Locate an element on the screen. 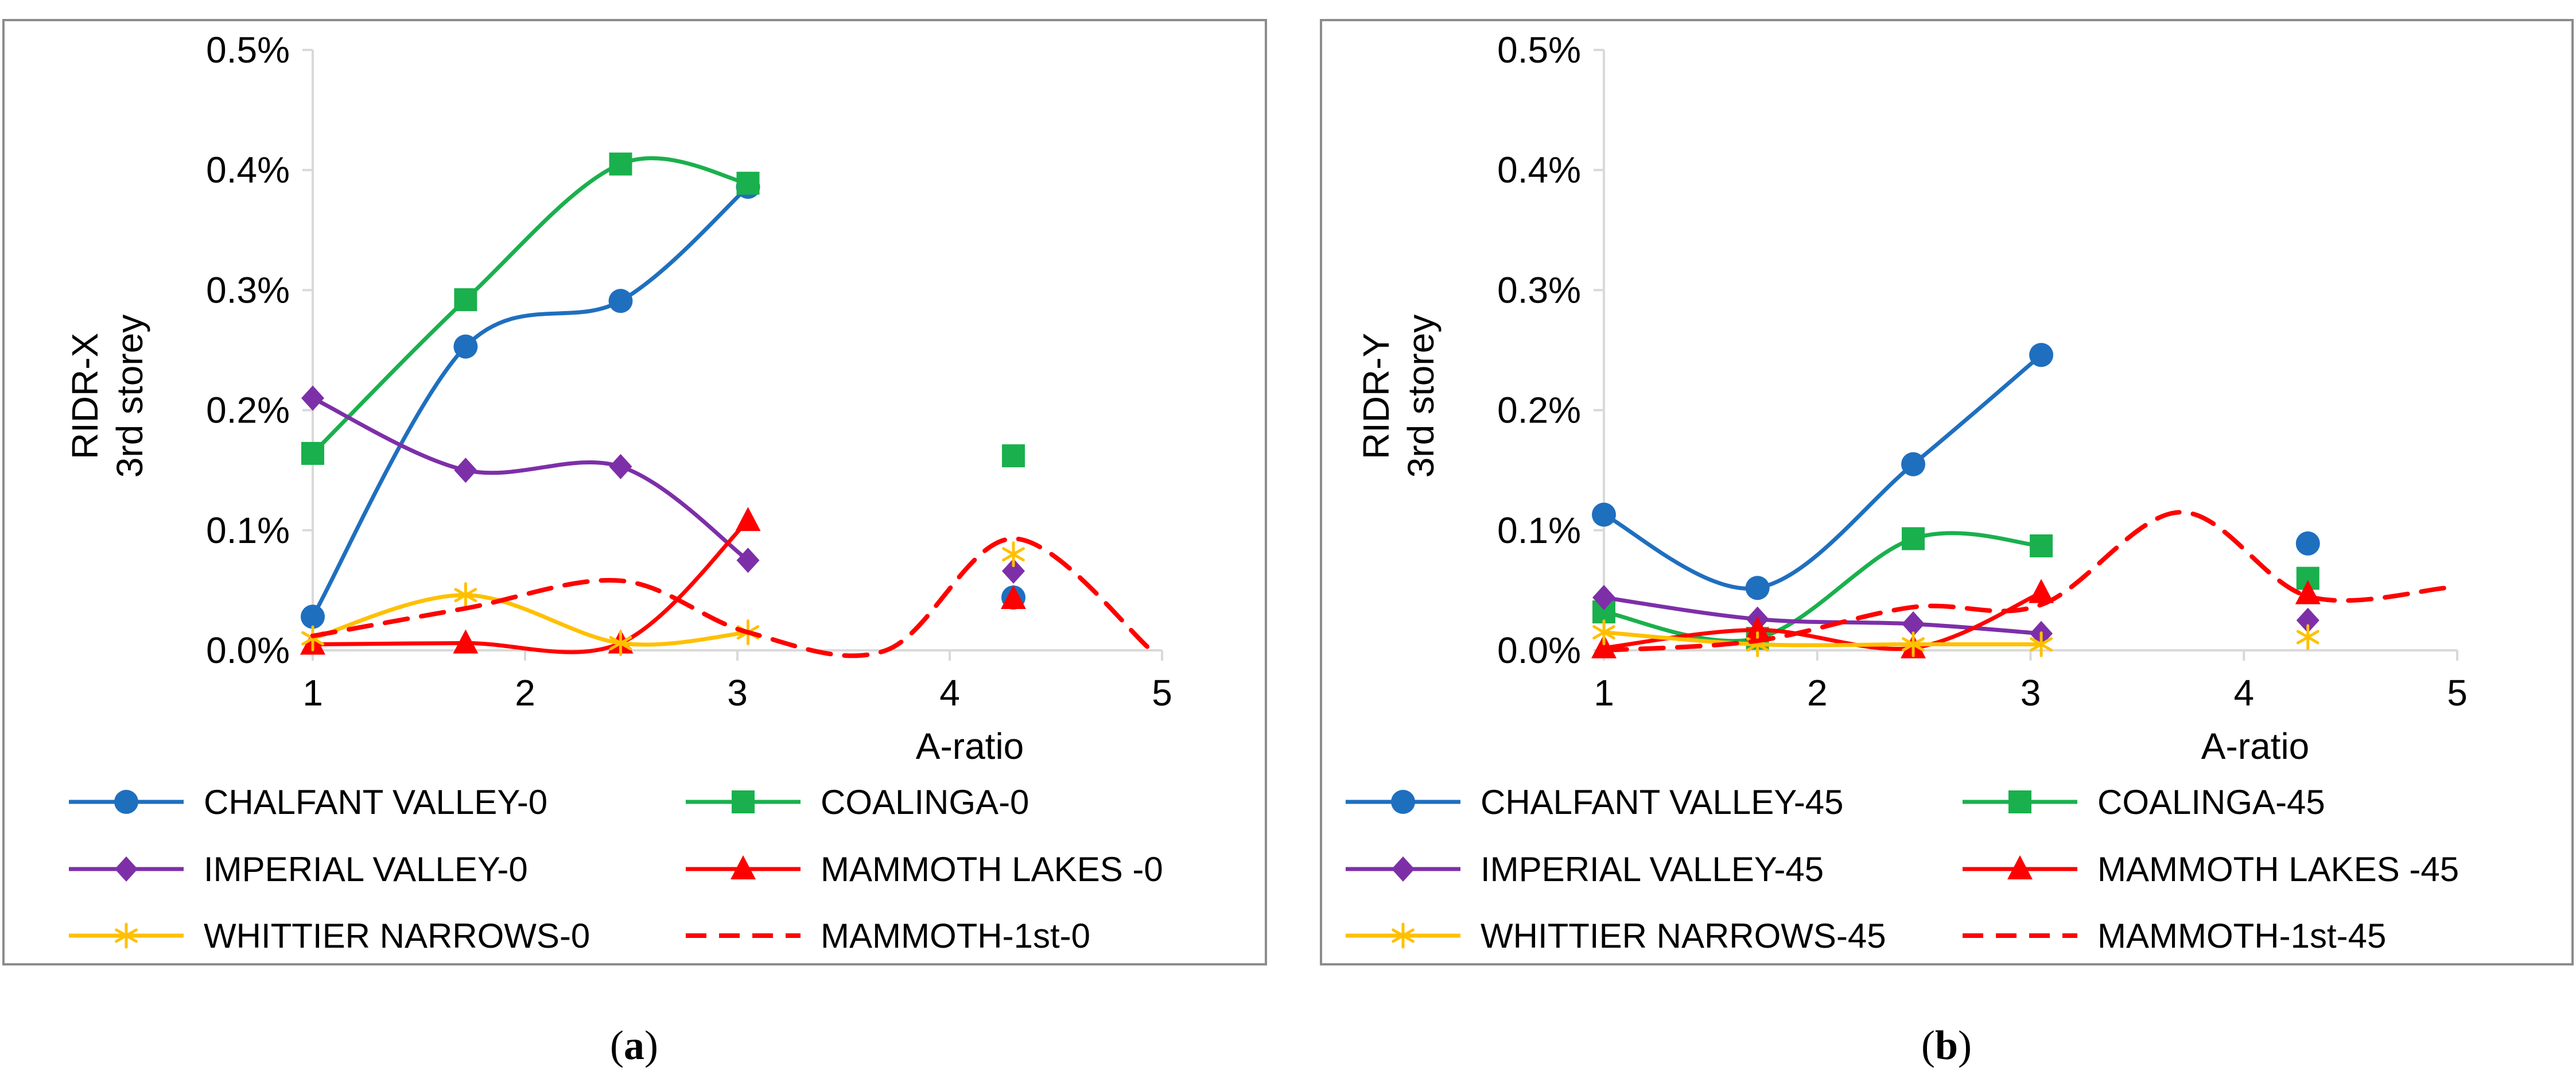 Image resolution: width=2576 pixels, height=1082 pixels. legend-label: COALINGA-45 is located at coordinates (2211, 802).